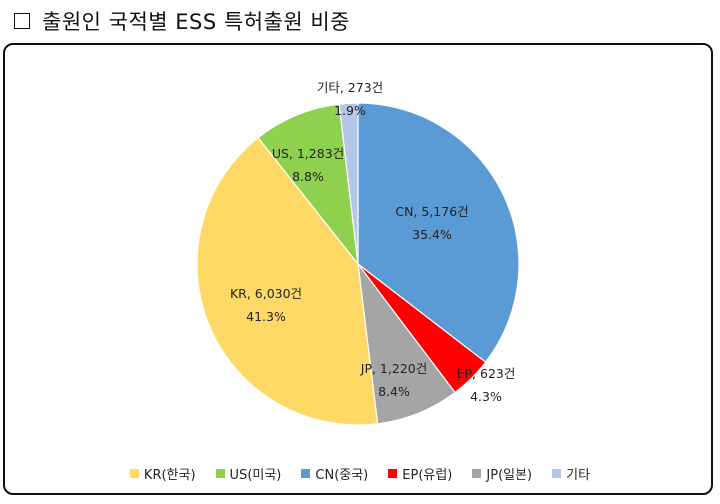  I want to click on legend-label: CN(중국), so click(342, 475).